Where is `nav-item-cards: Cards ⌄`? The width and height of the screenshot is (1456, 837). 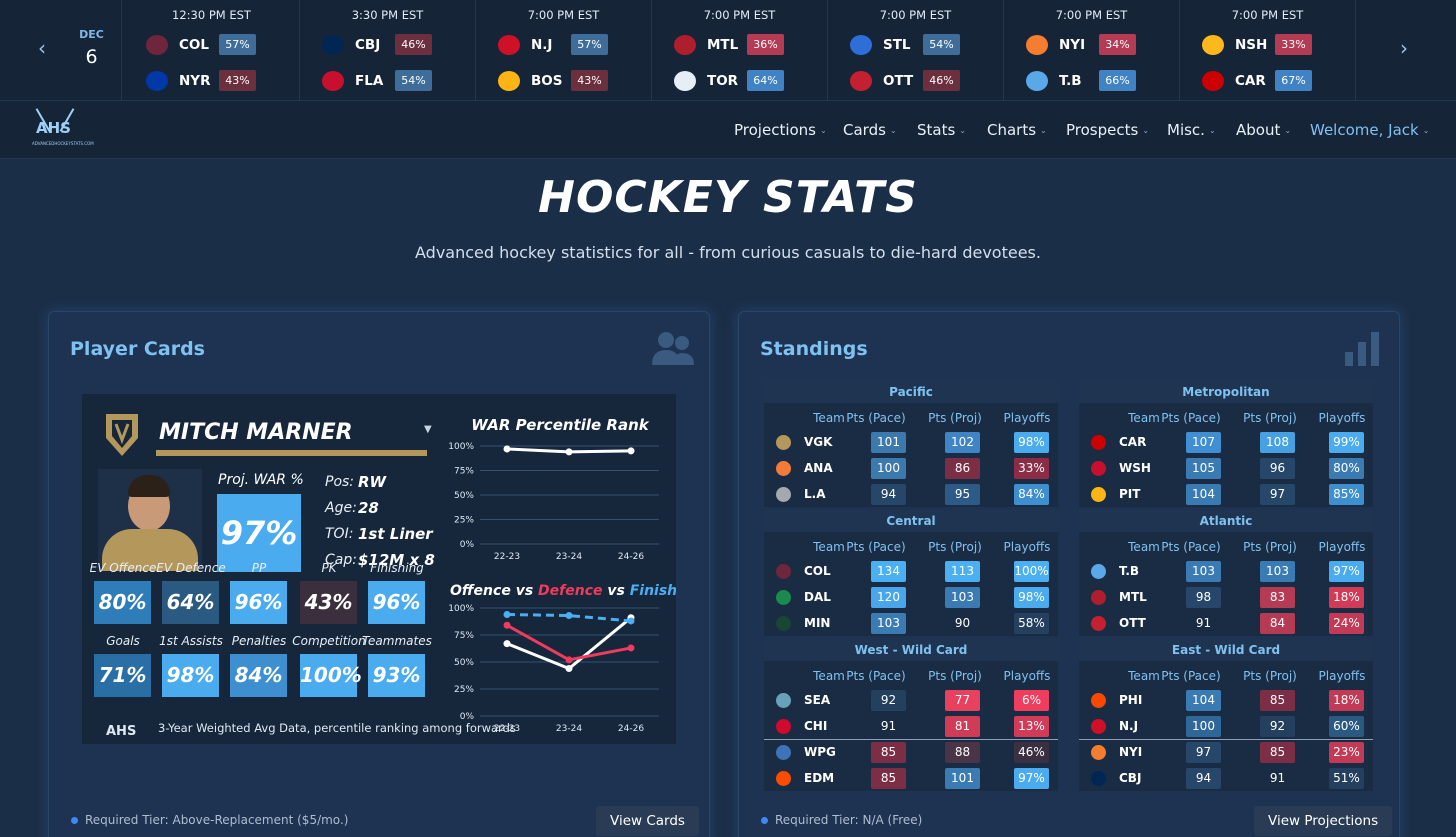
nav-item-cards: Cards ⌄ is located at coordinates (870, 130).